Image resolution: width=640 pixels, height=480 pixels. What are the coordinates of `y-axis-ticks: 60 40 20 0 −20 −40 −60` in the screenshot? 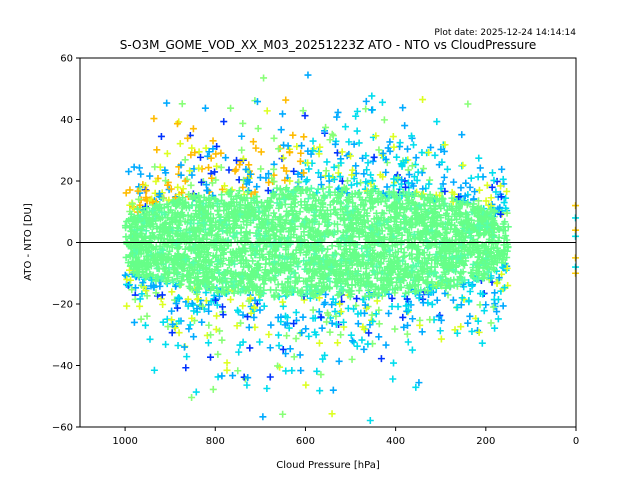 It's located at (66, 244).